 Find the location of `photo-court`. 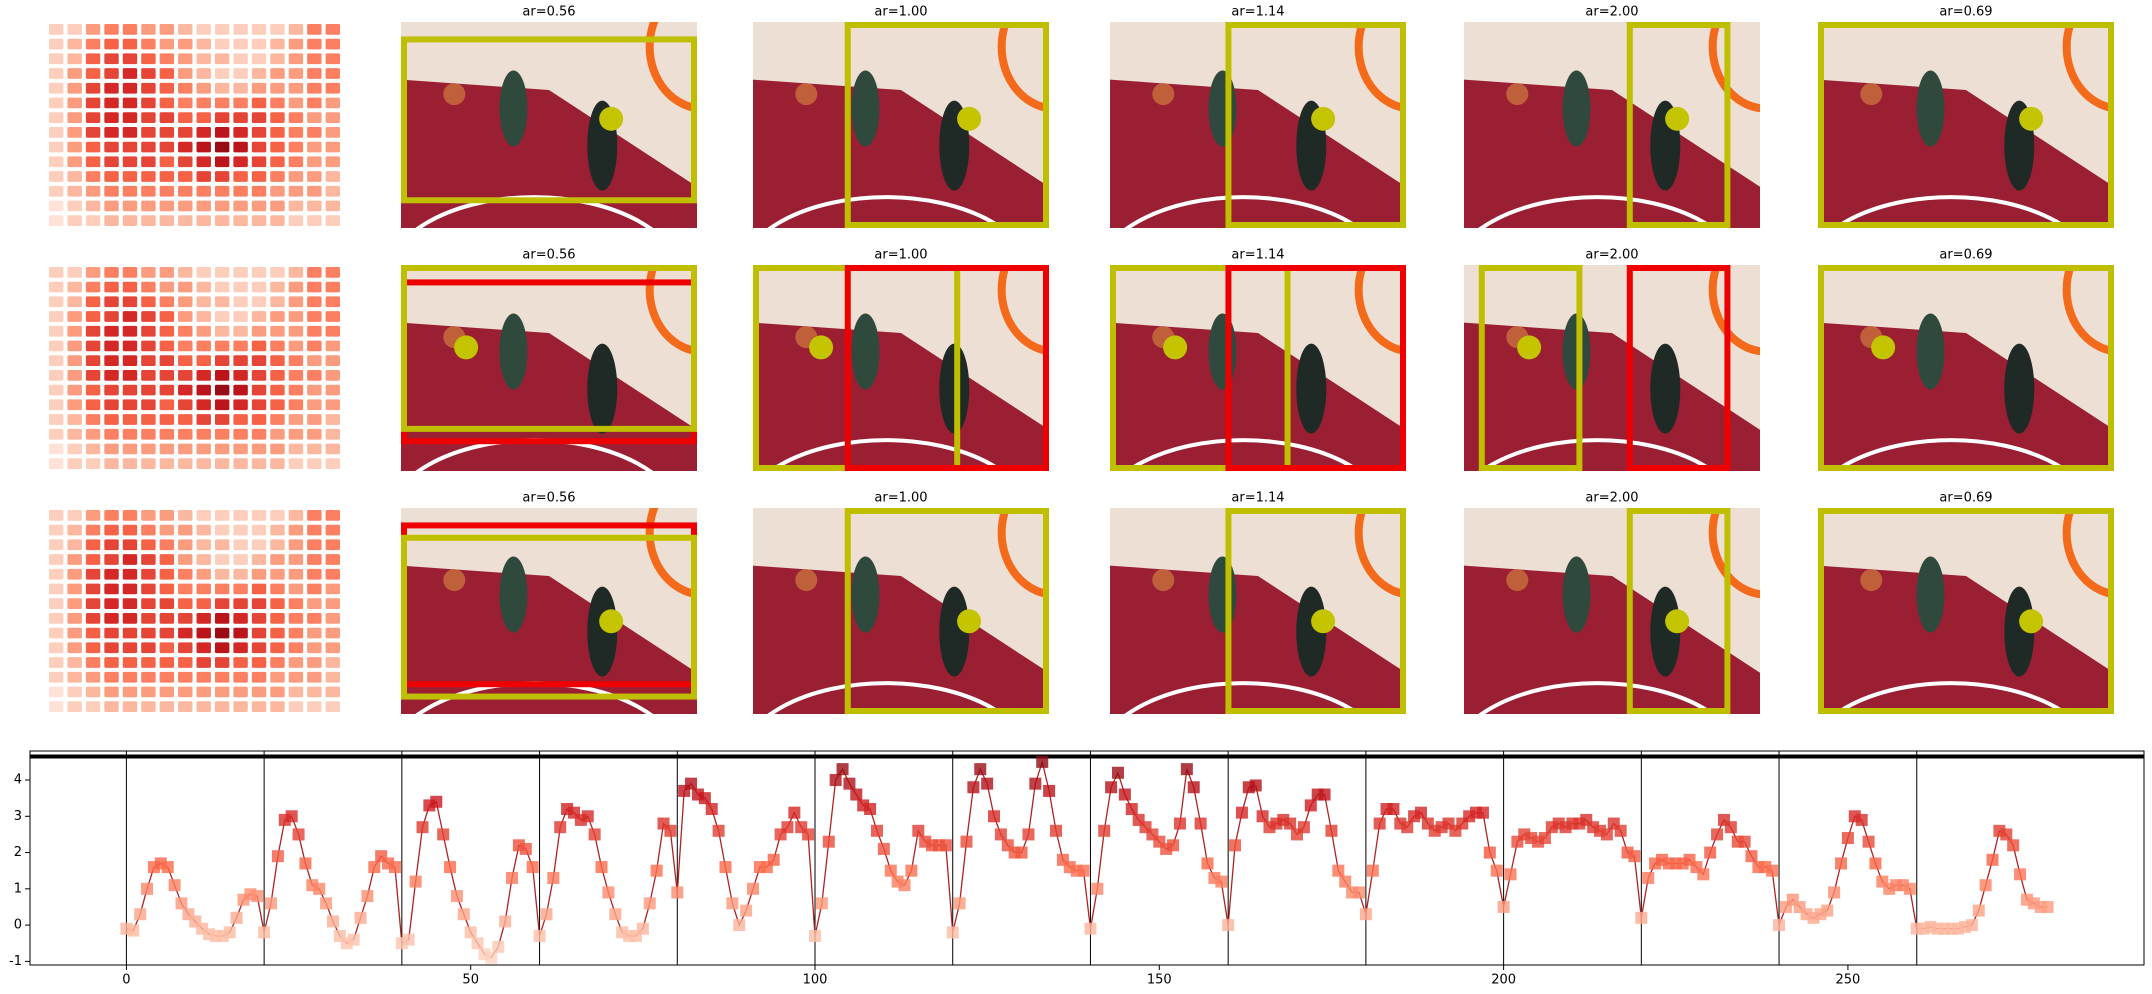

photo-court is located at coordinates (1258, 639).